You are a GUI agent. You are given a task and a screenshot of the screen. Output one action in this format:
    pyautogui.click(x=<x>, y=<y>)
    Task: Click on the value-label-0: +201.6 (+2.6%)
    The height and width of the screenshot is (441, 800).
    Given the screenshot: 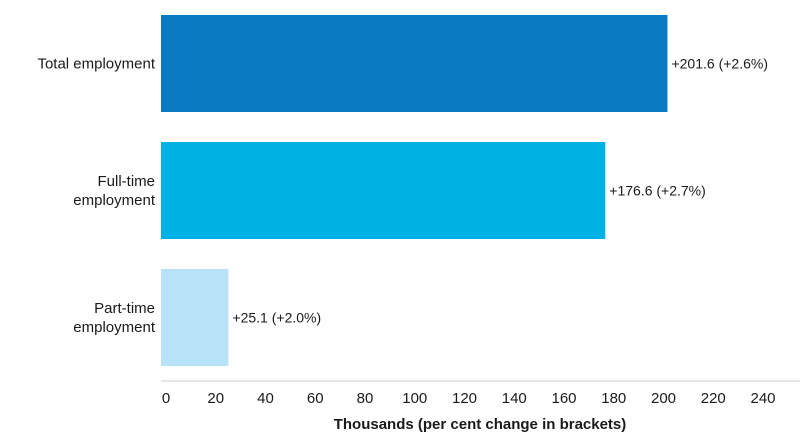 What is the action you would take?
    pyautogui.click(x=719, y=64)
    